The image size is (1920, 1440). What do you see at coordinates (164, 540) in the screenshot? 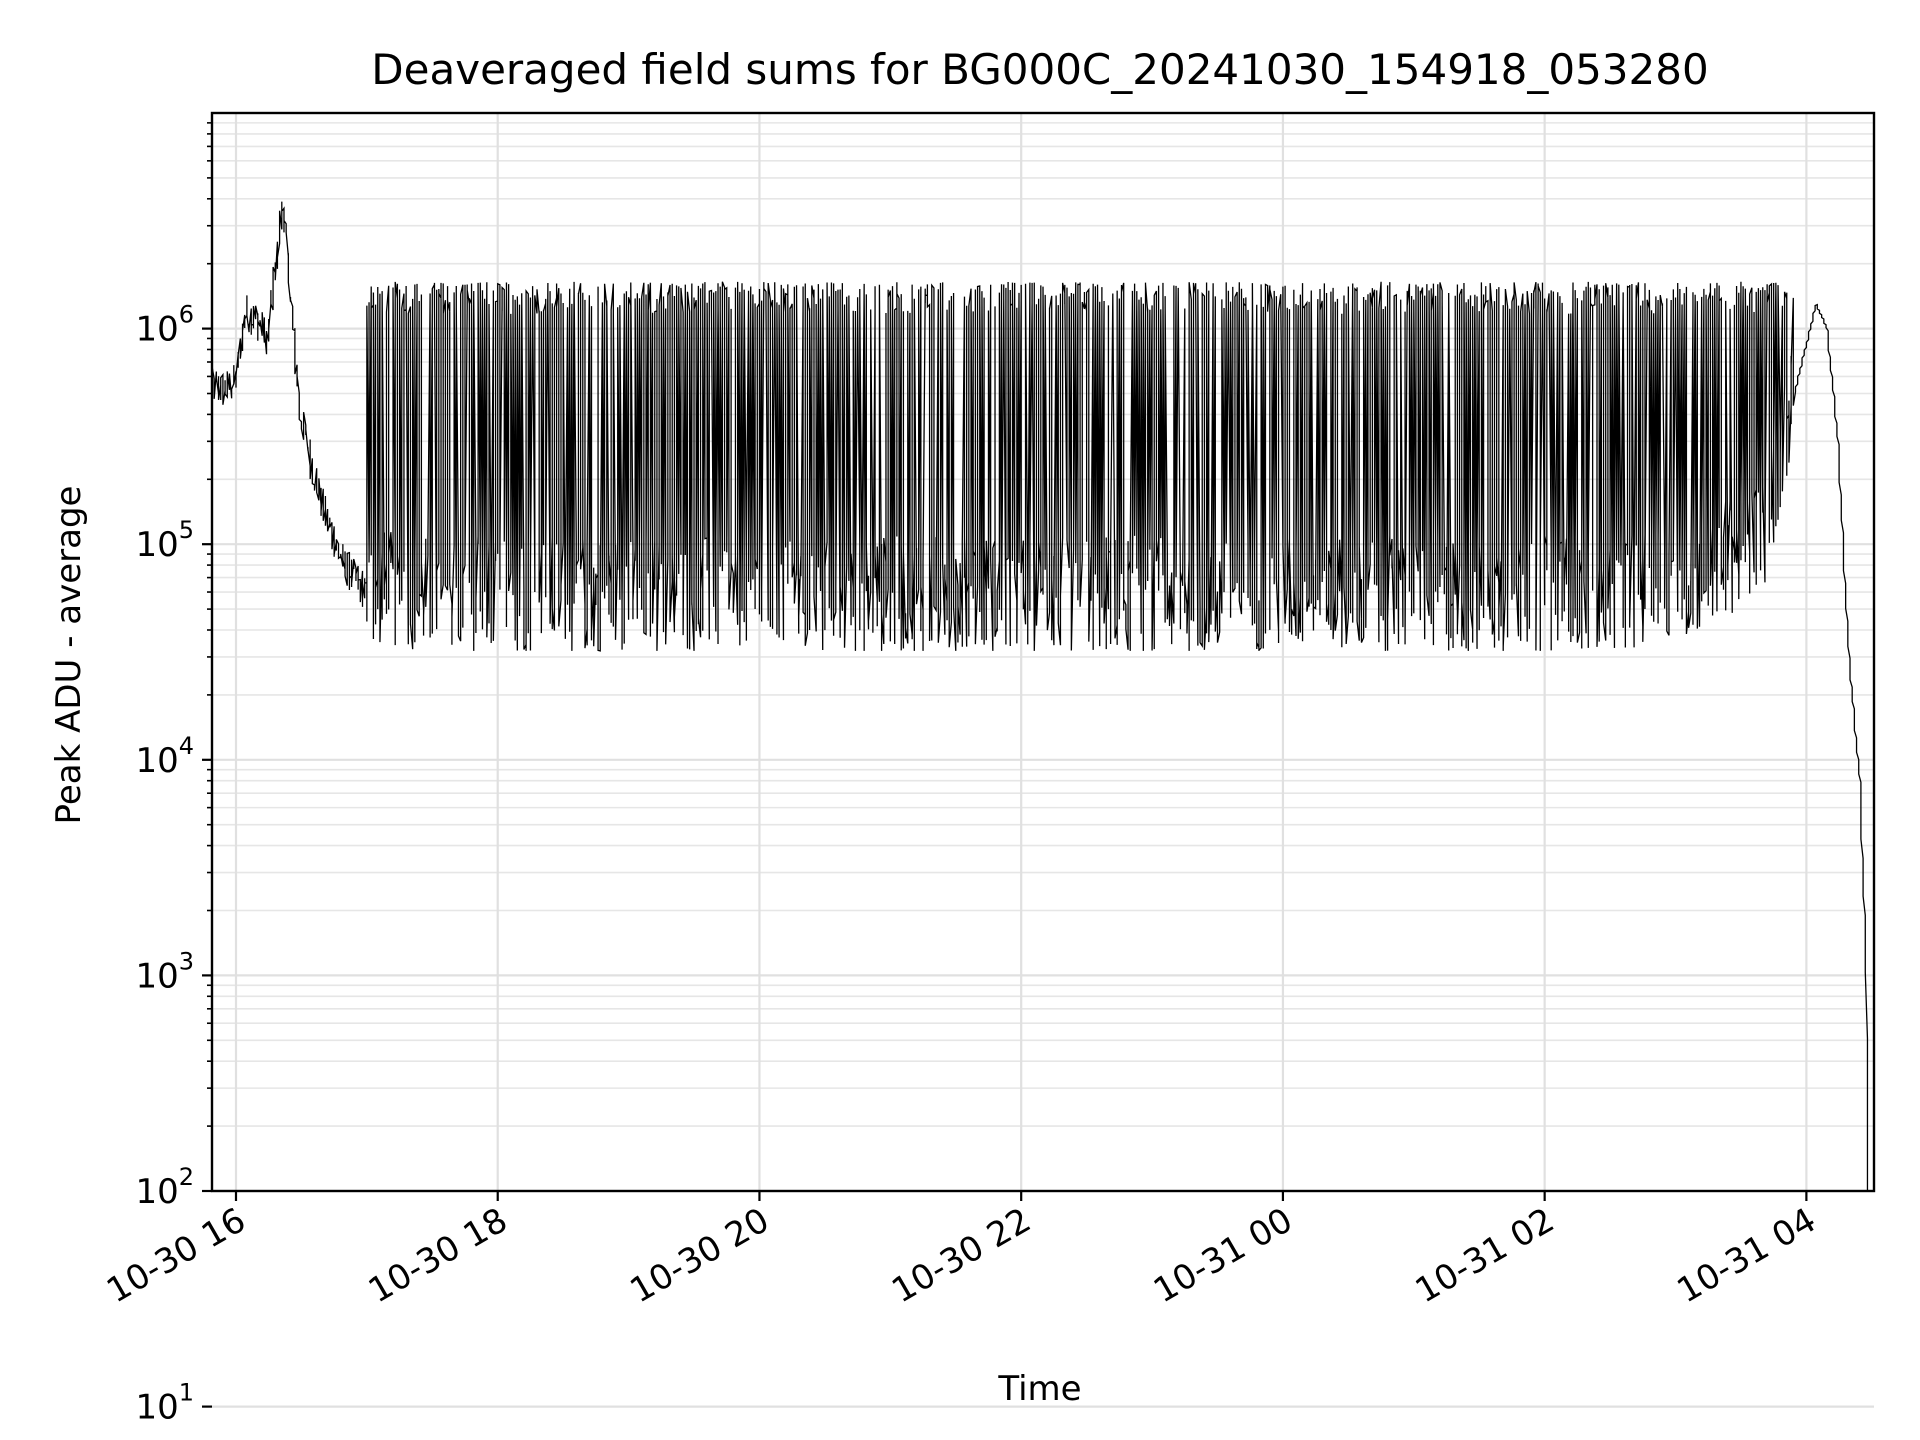
I see `y-tick-label: 10⁵` at bounding box center [164, 540].